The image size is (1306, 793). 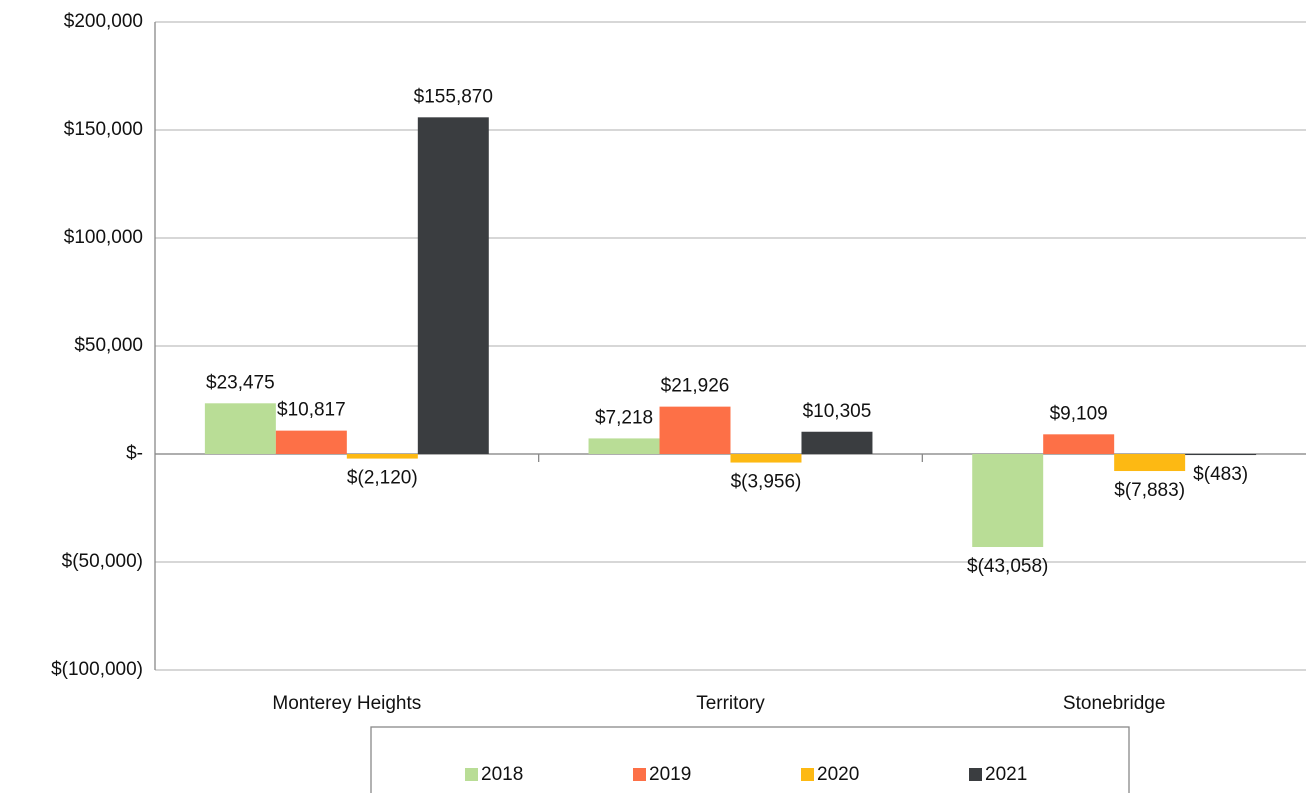 I want to click on data-label: $(483), so click(x=1220, y=474).